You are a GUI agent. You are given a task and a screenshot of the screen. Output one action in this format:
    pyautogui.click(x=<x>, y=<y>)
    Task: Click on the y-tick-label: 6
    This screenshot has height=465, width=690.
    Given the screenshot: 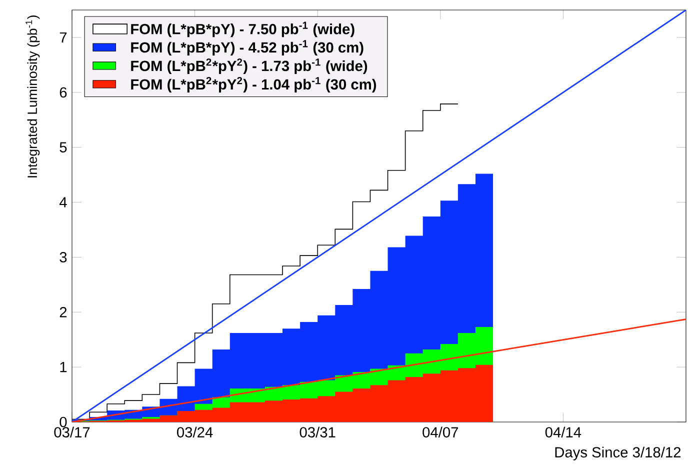 What is the action you would take?
    pyautogui.click(x=63, y=92)
    